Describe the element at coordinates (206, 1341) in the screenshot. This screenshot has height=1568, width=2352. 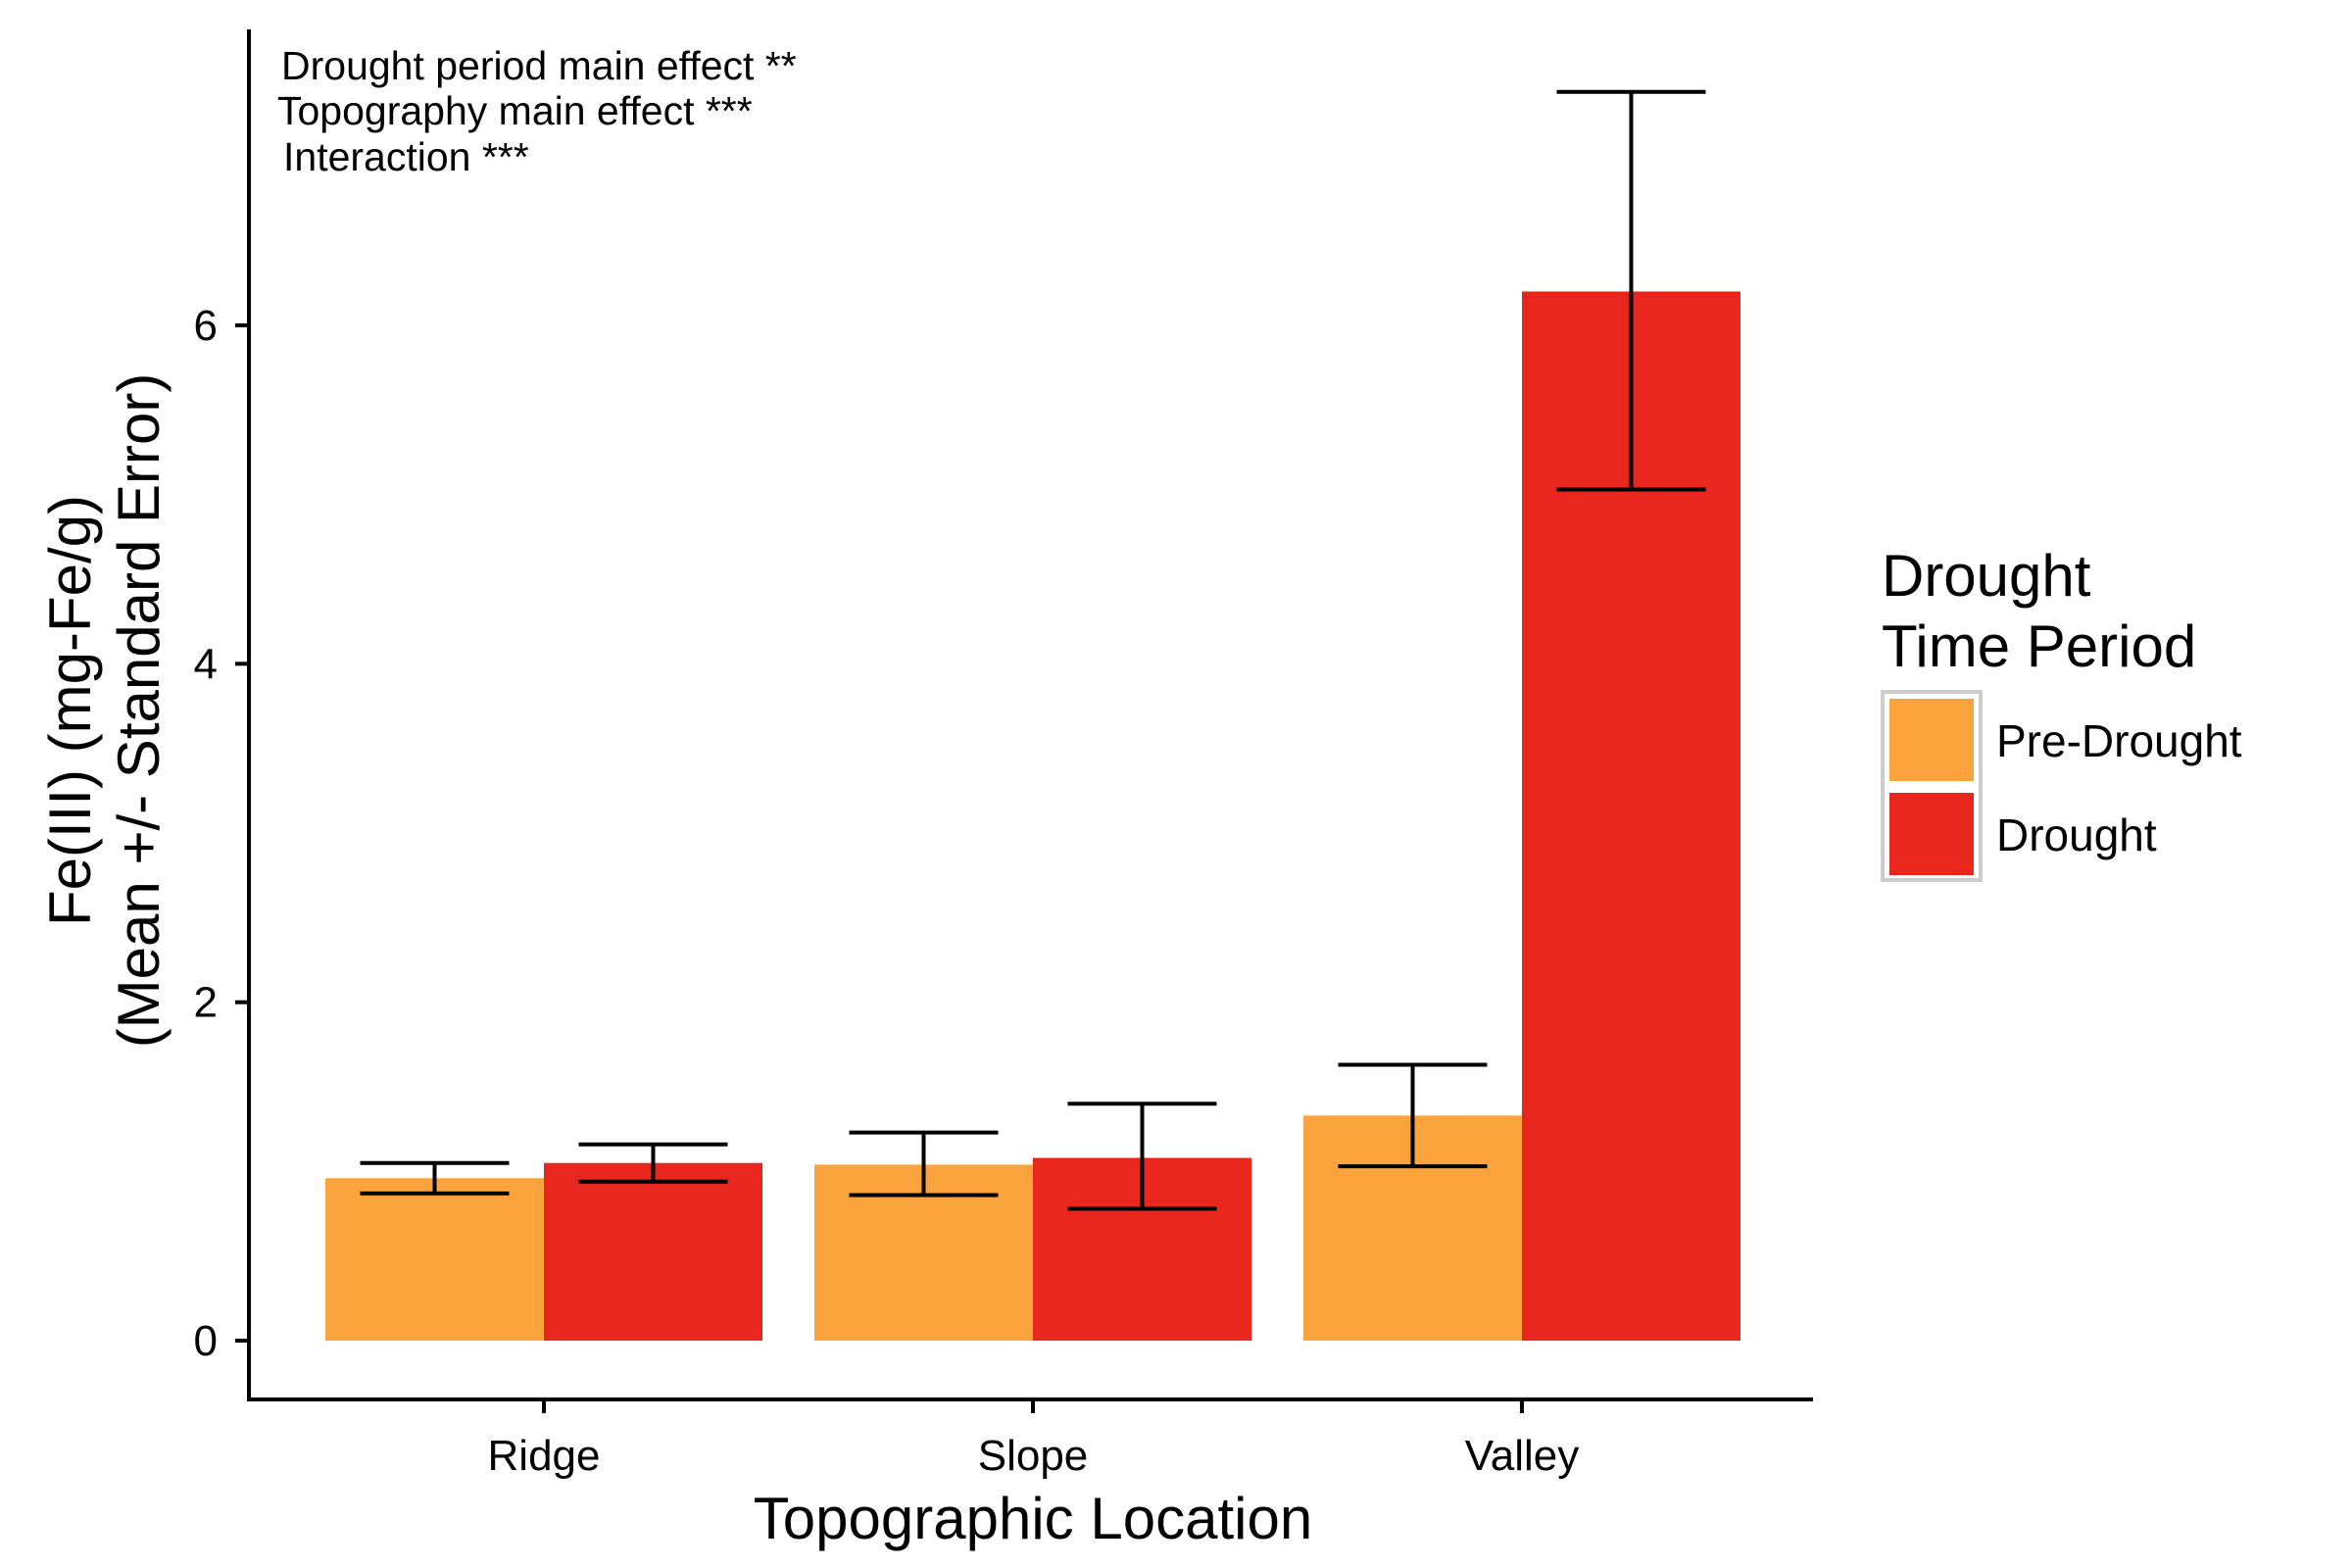
I see `y-tick-label: 0` at that location.